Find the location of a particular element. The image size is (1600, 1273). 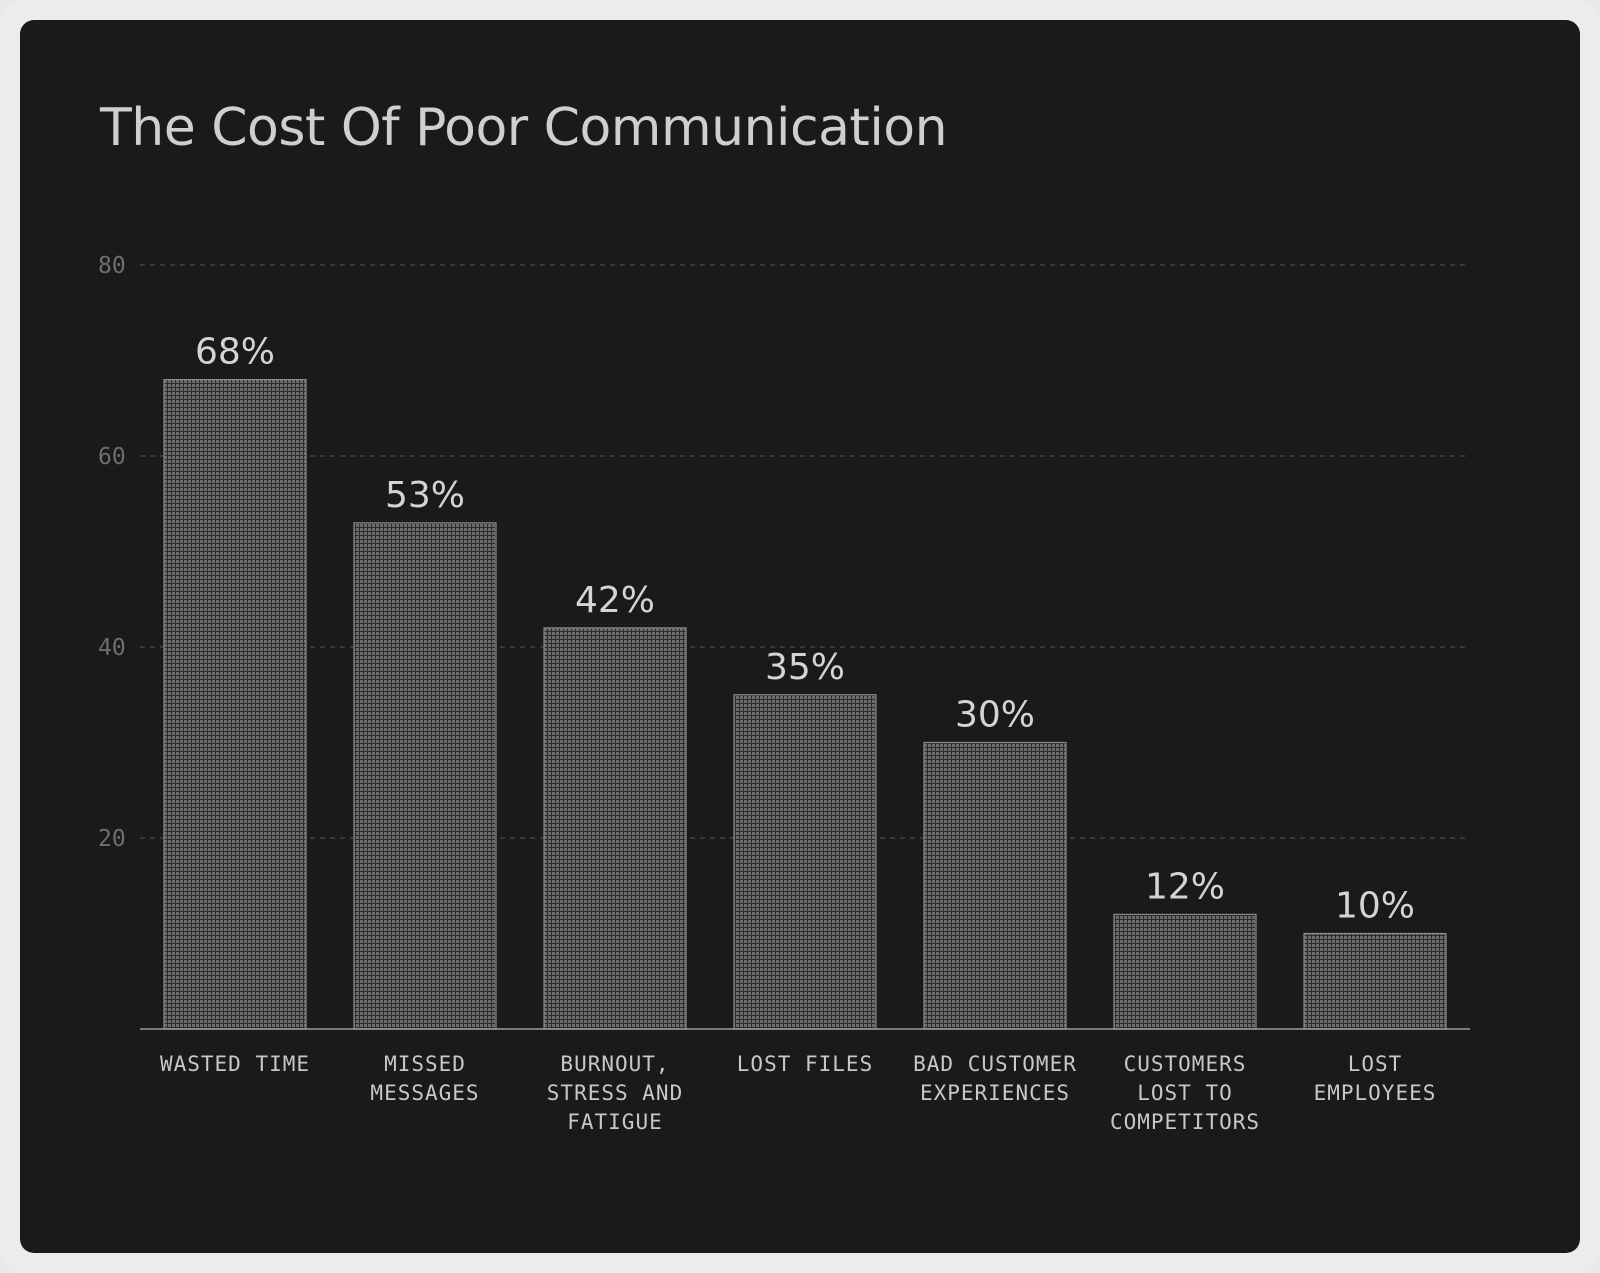

x-tick-label: COMPETITORS is located at coordinates (1185, 1122).